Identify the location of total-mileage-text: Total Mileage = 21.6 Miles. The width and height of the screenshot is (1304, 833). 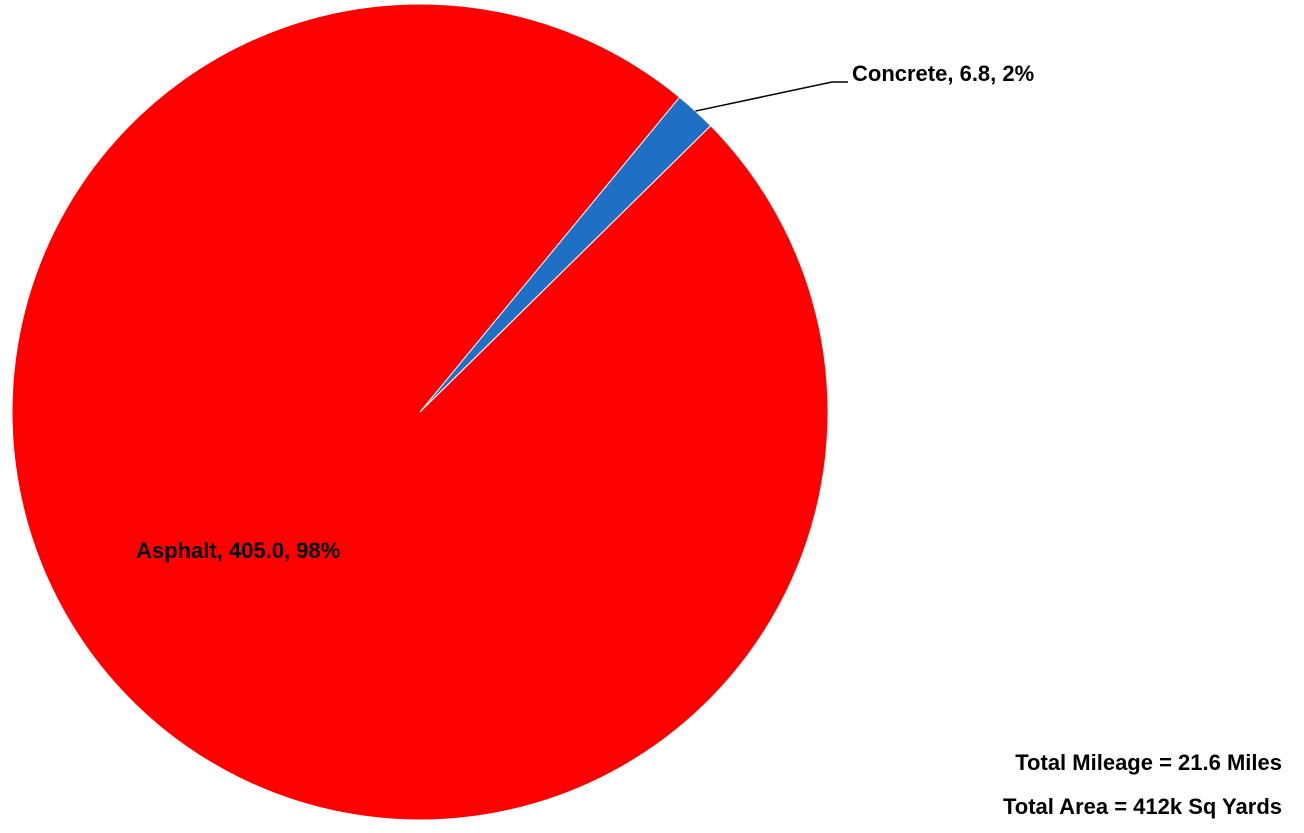
(1148, 762).